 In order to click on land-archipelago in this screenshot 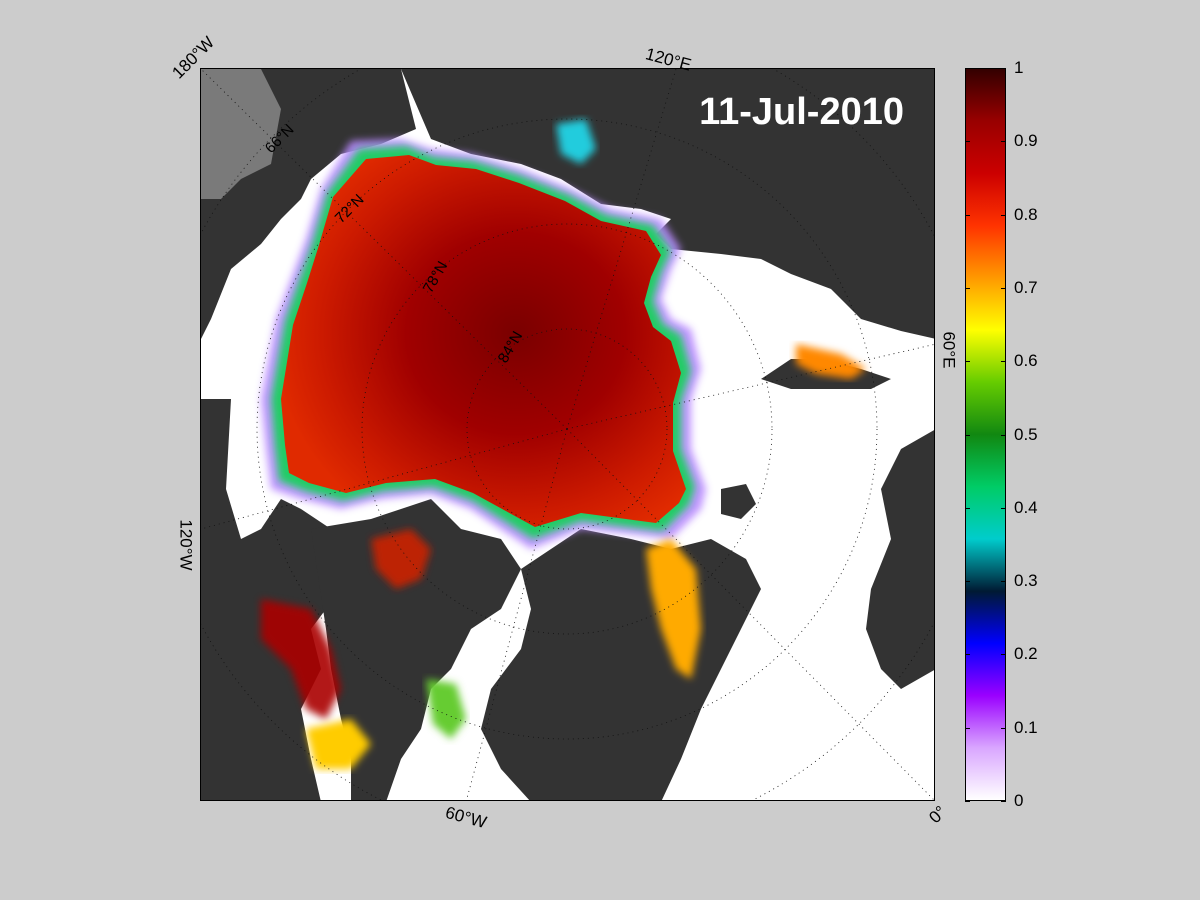, I will do `click(416, 649)`.